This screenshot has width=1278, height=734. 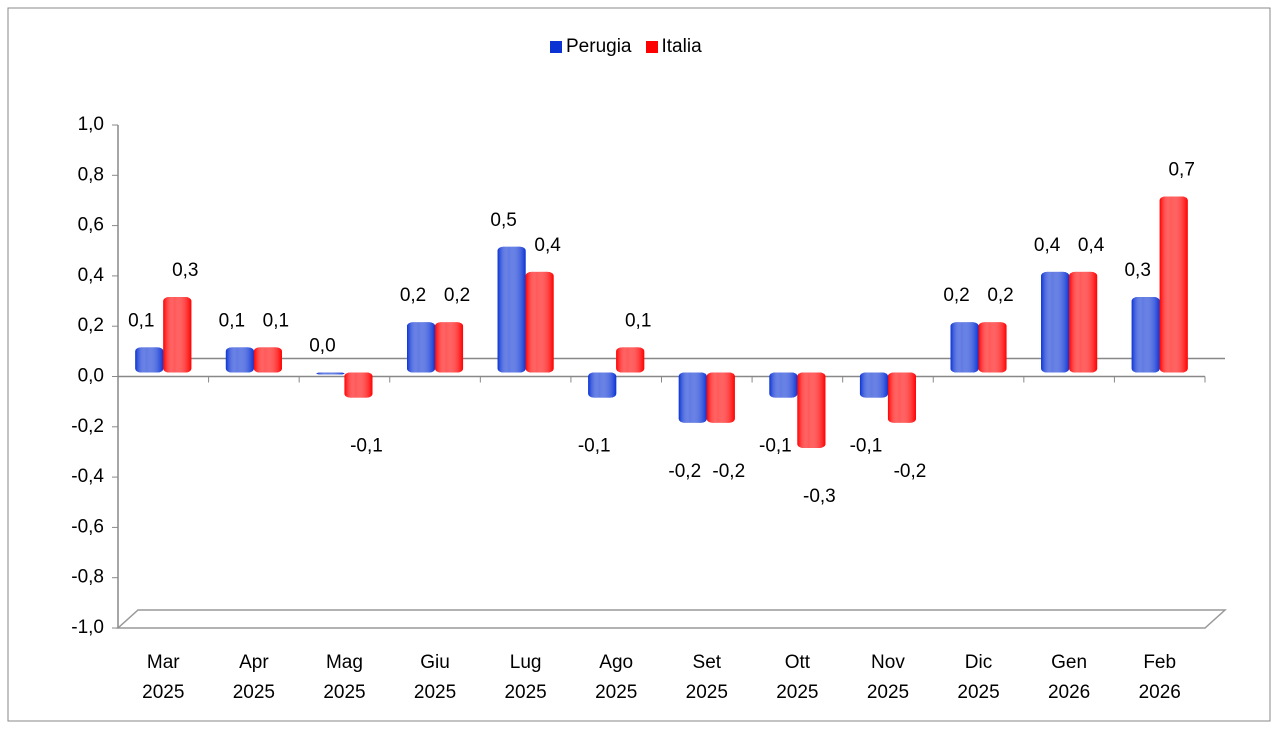 What do you see at coordinates (435, 677) in the screenshot?
I see `x-tick-label: Giu 2025` at bounding box center [435, 677].